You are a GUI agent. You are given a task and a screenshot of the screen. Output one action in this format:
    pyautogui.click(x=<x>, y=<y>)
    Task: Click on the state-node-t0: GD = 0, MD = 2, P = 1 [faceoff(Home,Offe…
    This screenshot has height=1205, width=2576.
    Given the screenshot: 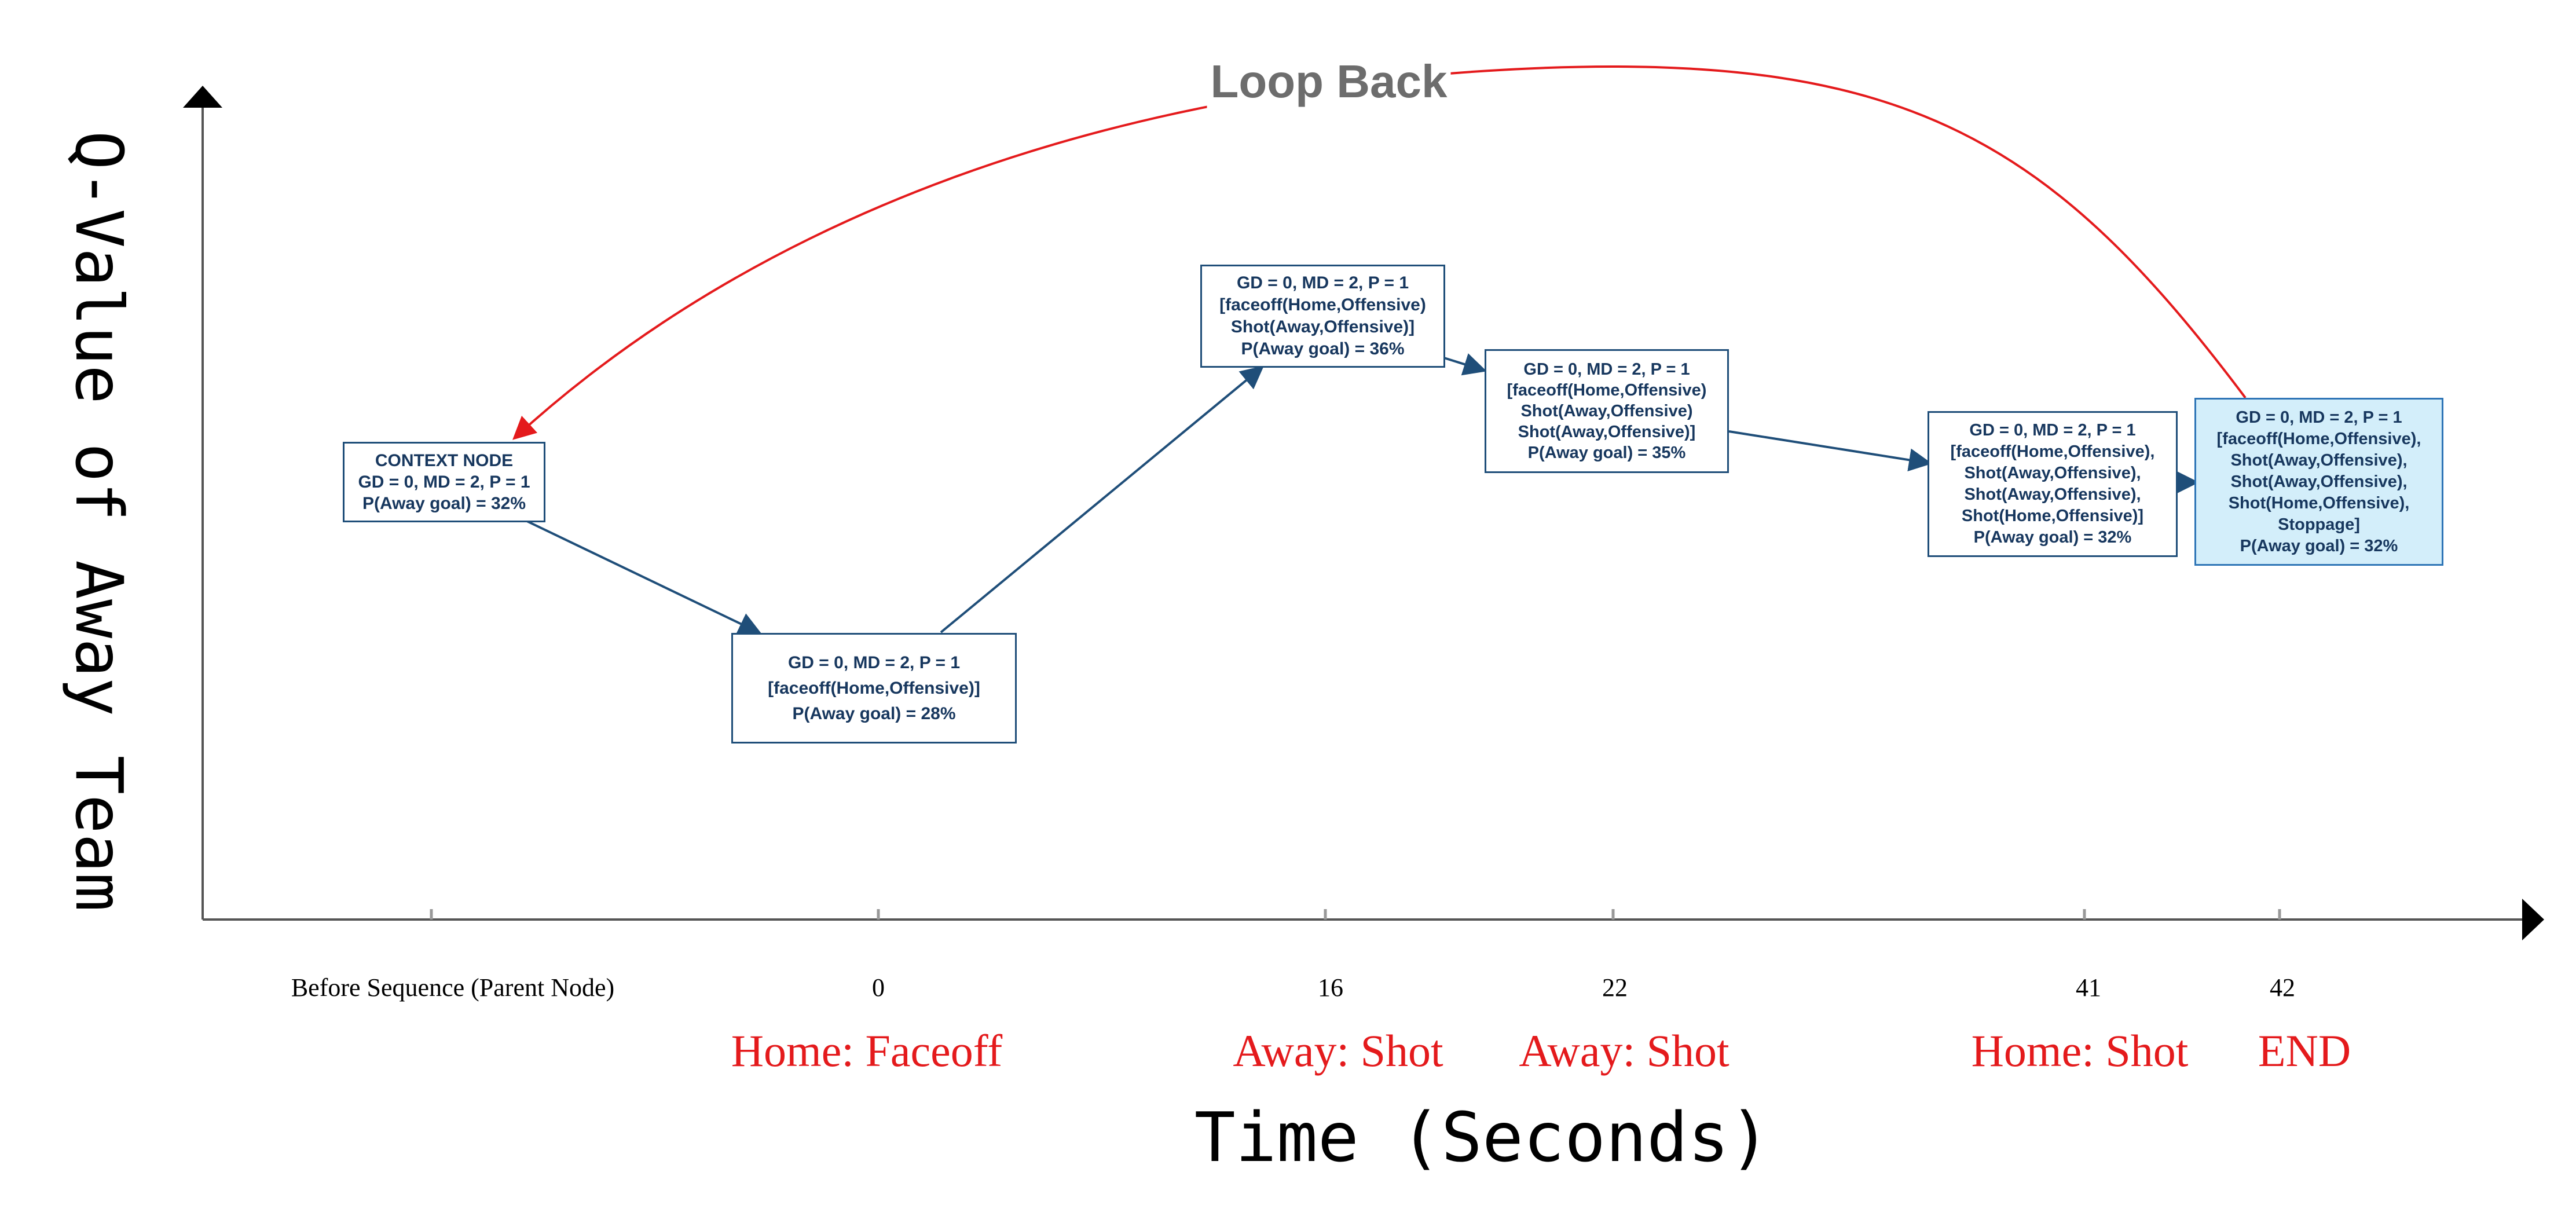 What is the action you would take?
    pyautogui.click(x=874, y=688)
    